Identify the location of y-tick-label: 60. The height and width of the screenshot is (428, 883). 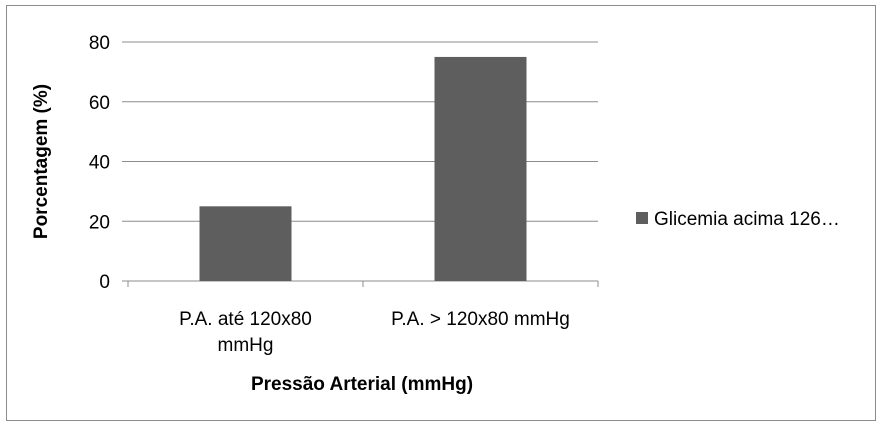
(99, 103).